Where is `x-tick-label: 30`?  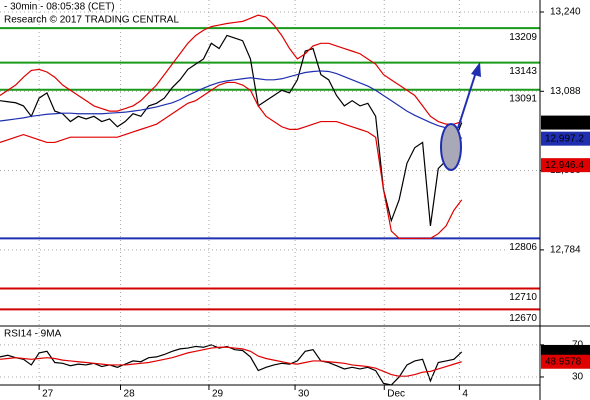 x-tick-label: 30 is located at coordinates (304, 394).